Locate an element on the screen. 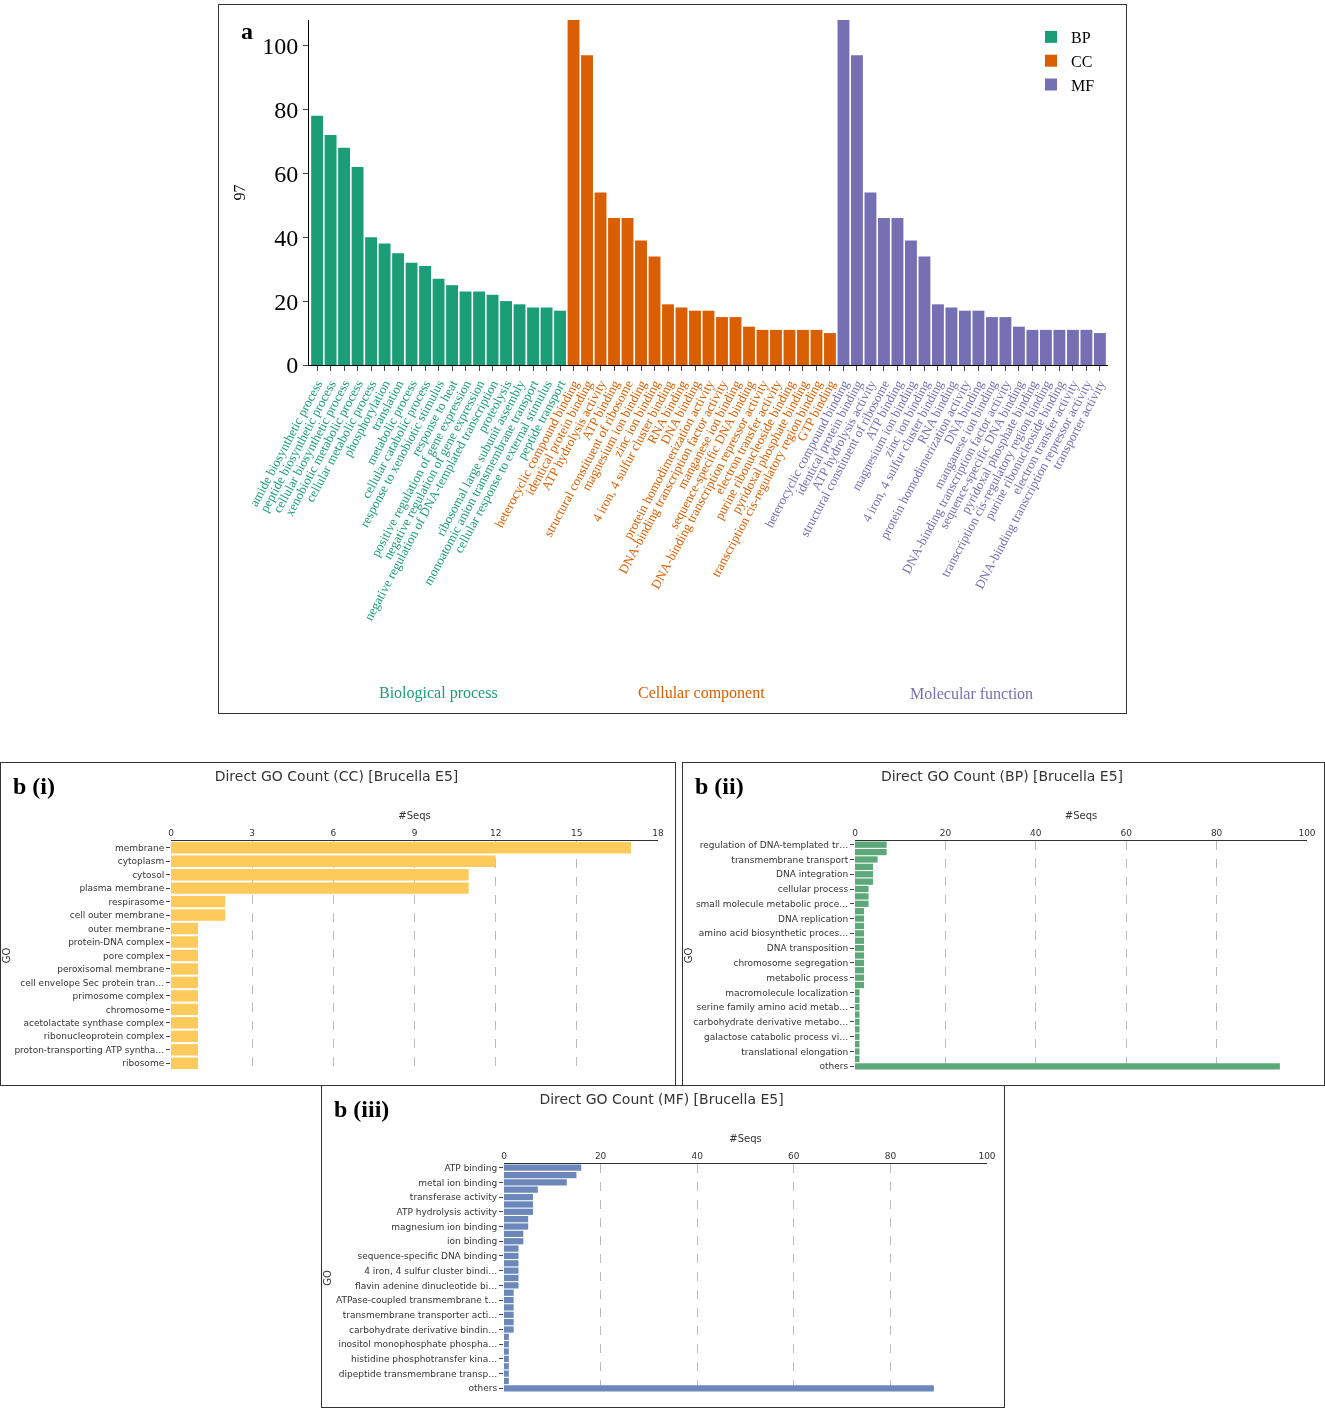 This screenshot has height=1408, width=1325. x-tick-label: 60 is located at coordinates (1126, 832).